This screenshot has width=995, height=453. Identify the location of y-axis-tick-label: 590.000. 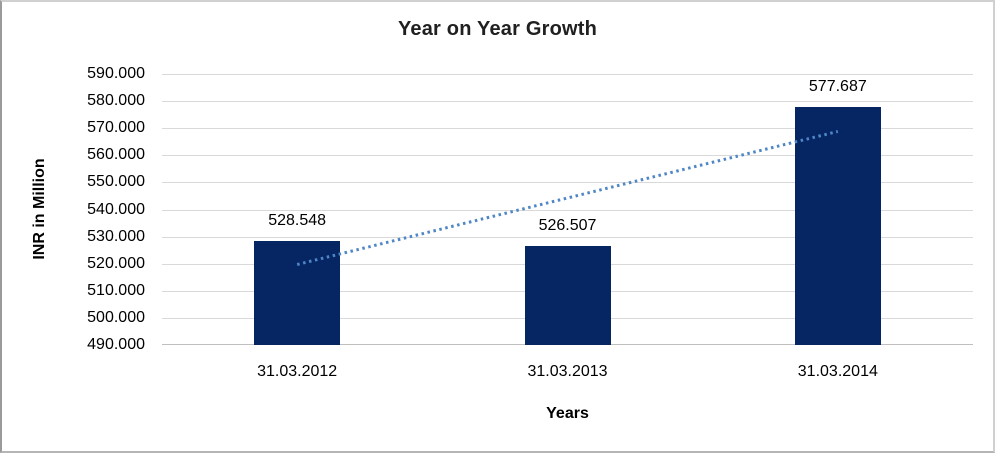
(116, 73).